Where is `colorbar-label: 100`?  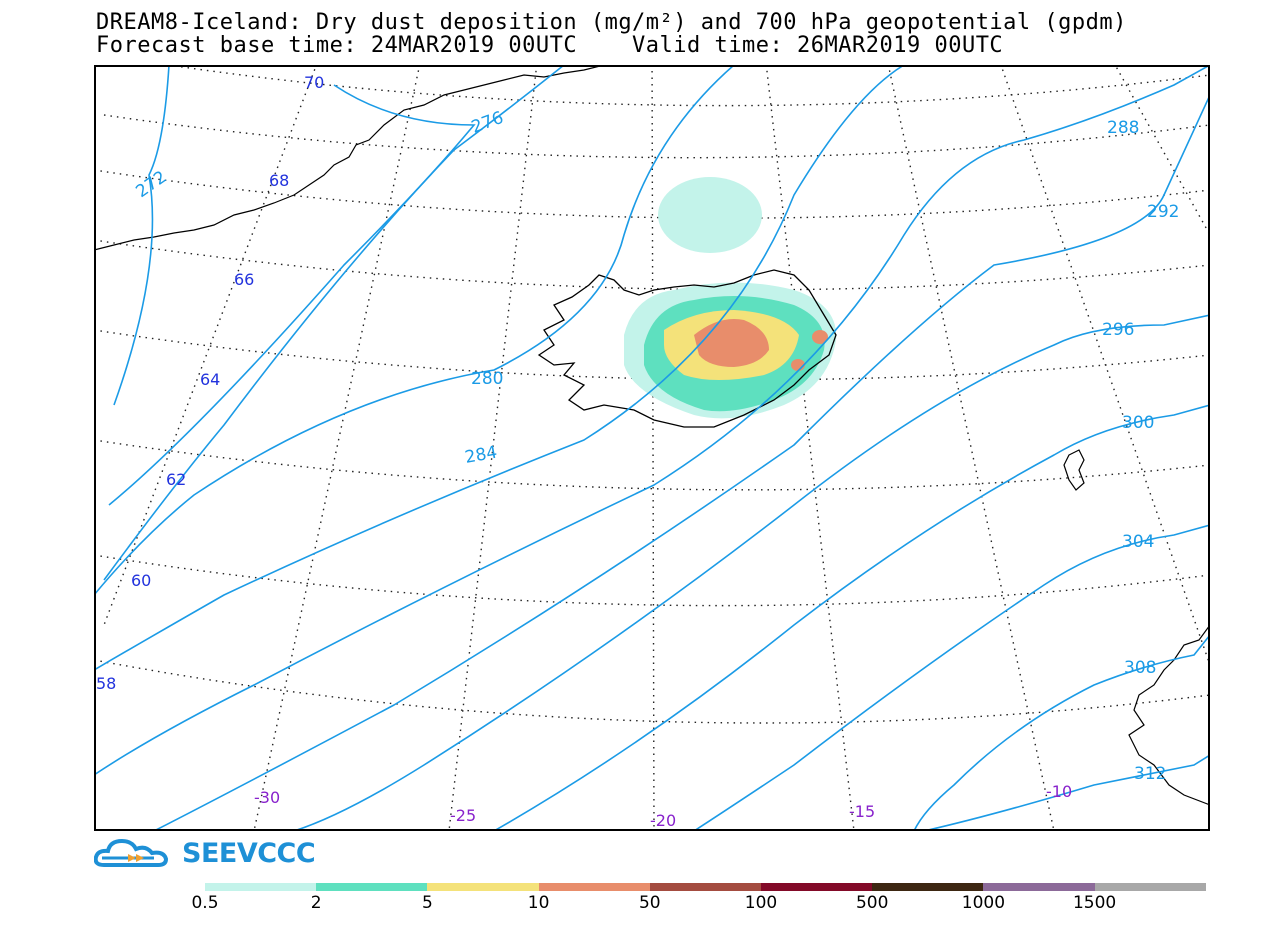
colorbar-label: 100 is located at coordinates (761, 903).